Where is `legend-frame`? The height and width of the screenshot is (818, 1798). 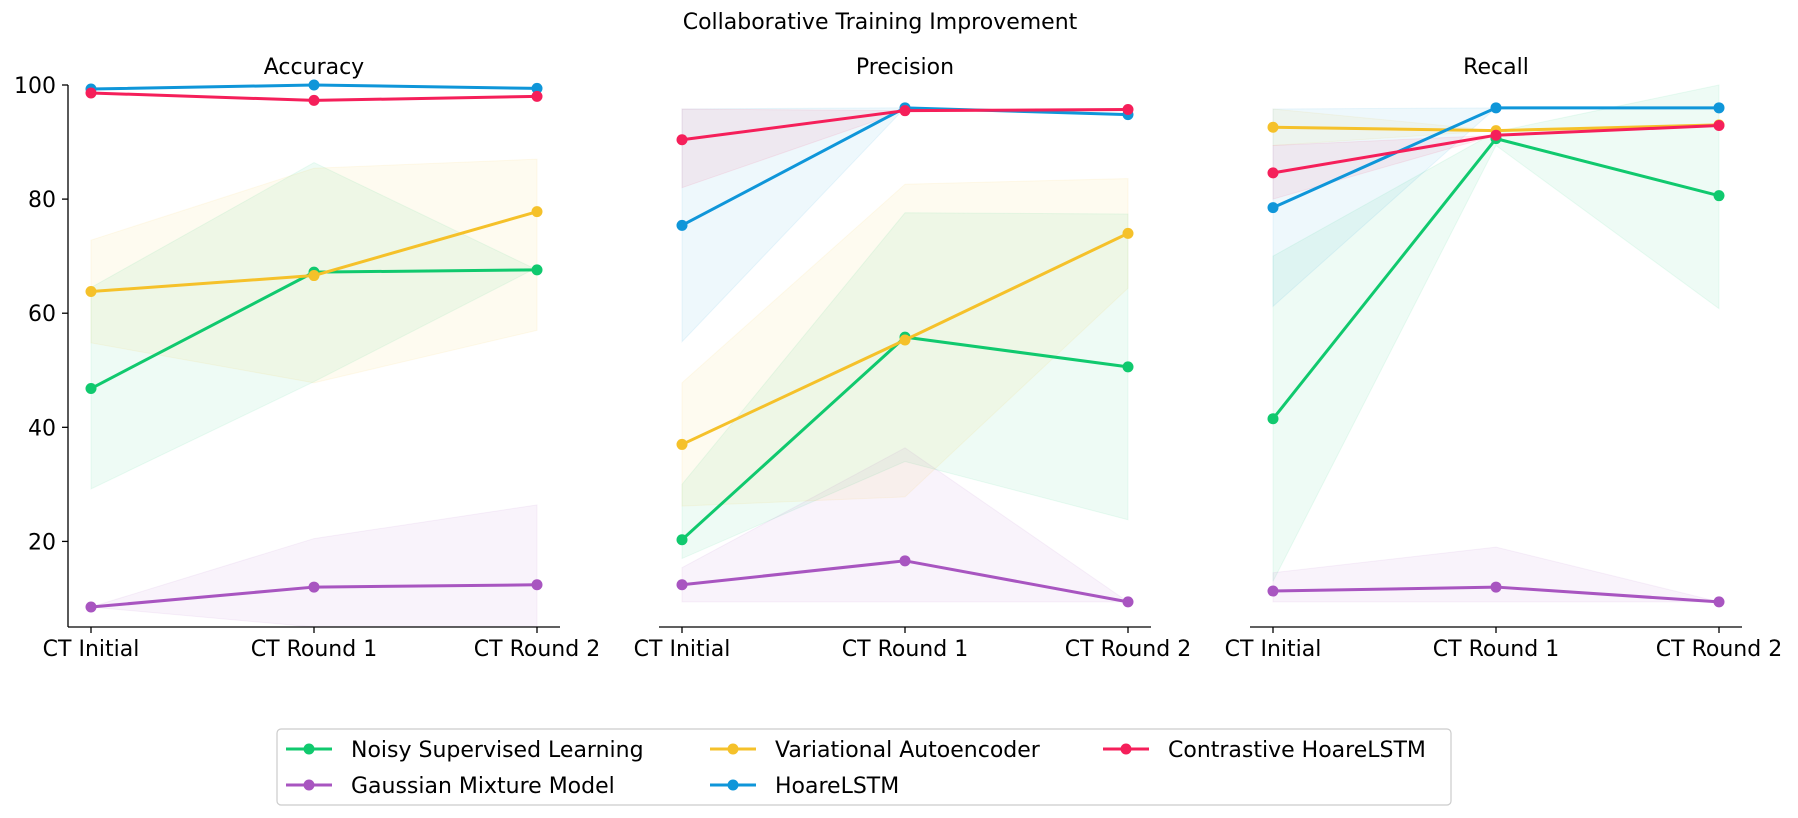 legend-frame is located at coordinates (864, 767).